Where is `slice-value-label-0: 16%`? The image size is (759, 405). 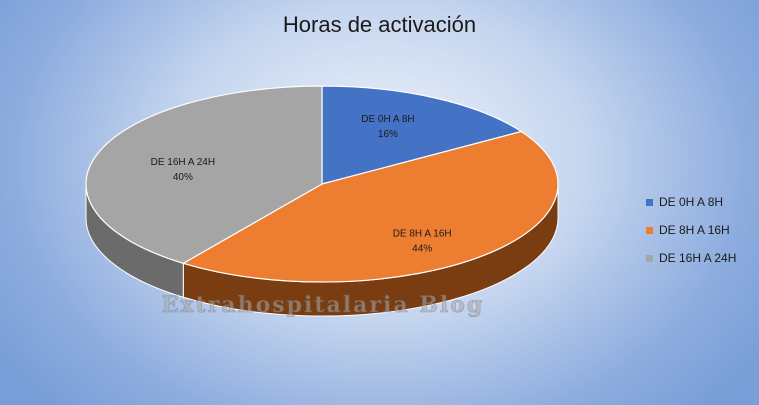
slice-value-label-0: 16% is located at coordinates (388, 134).